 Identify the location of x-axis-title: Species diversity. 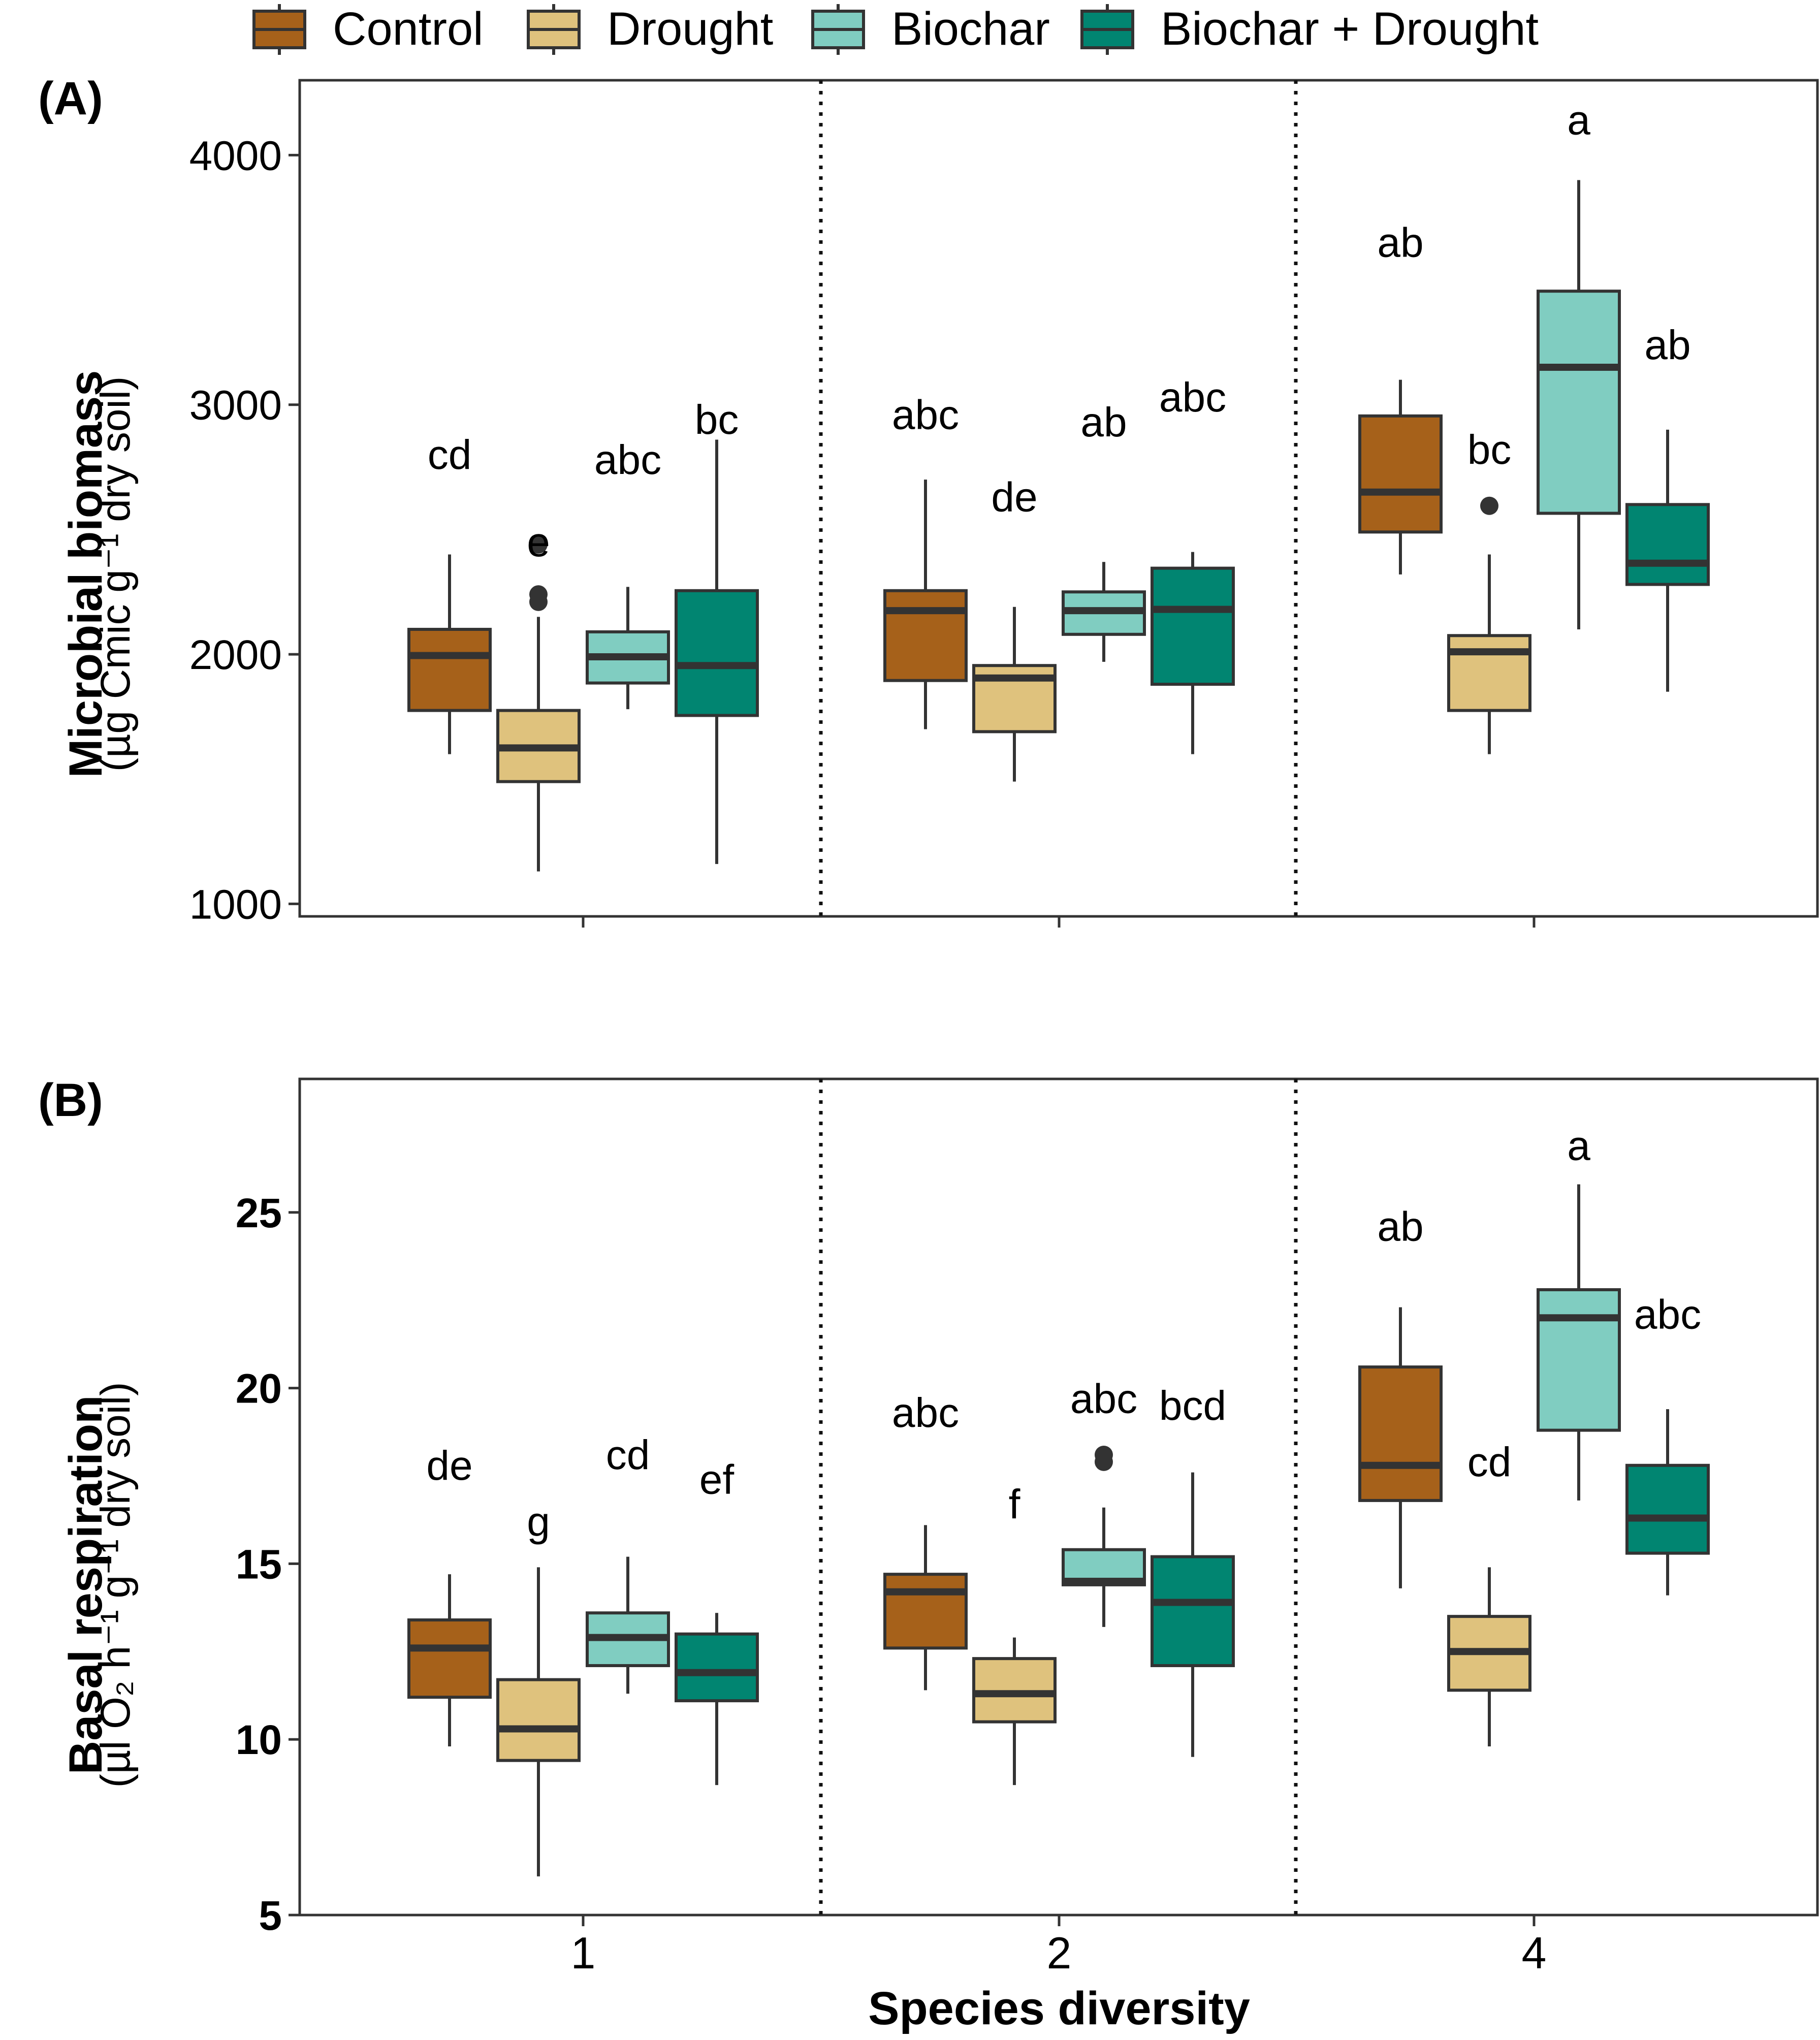
(1059, 2008).